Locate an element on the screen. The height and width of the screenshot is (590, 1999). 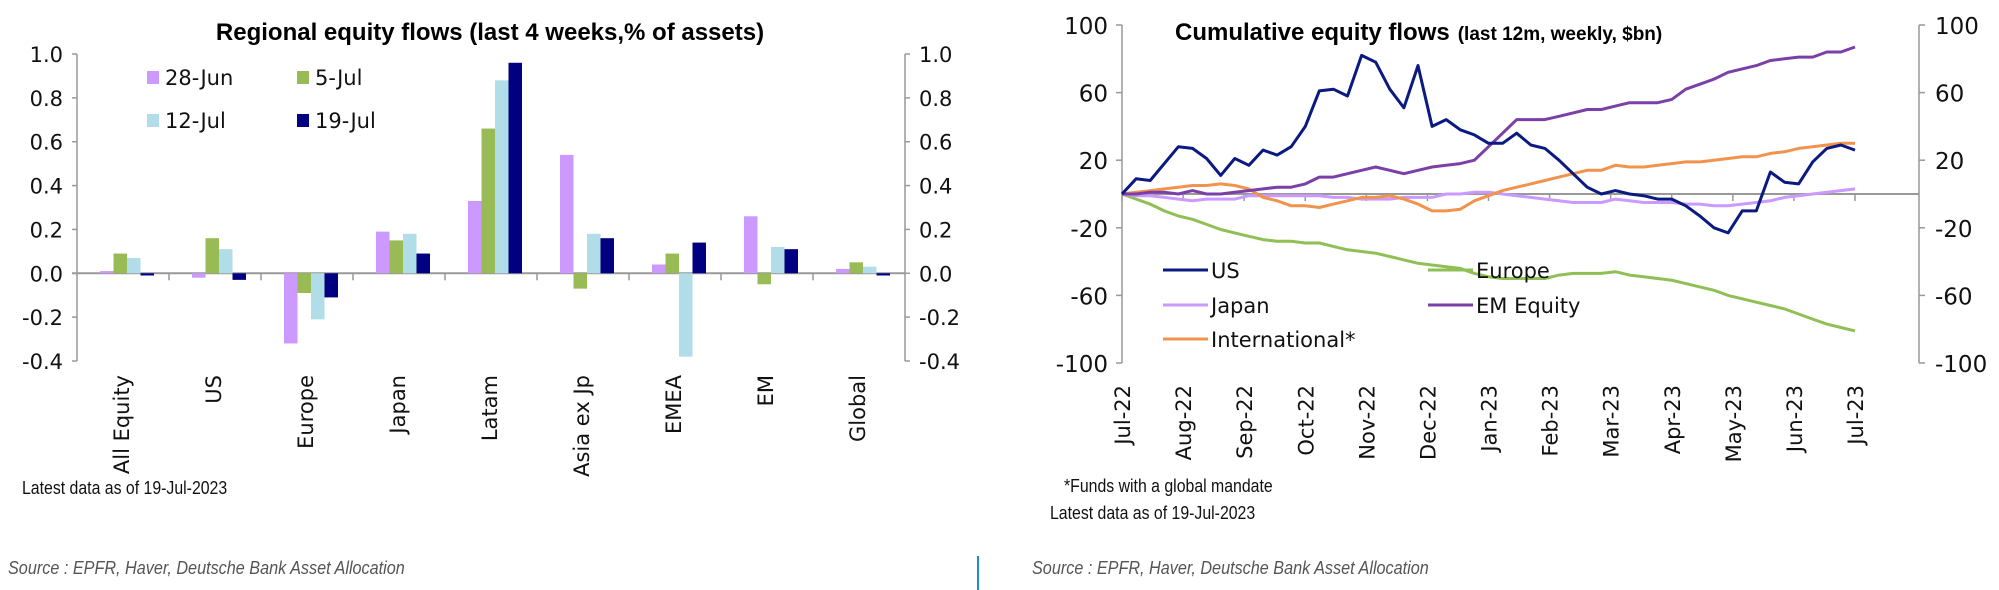
y-tick-label: -100 is located at coordinates (1082, 365).